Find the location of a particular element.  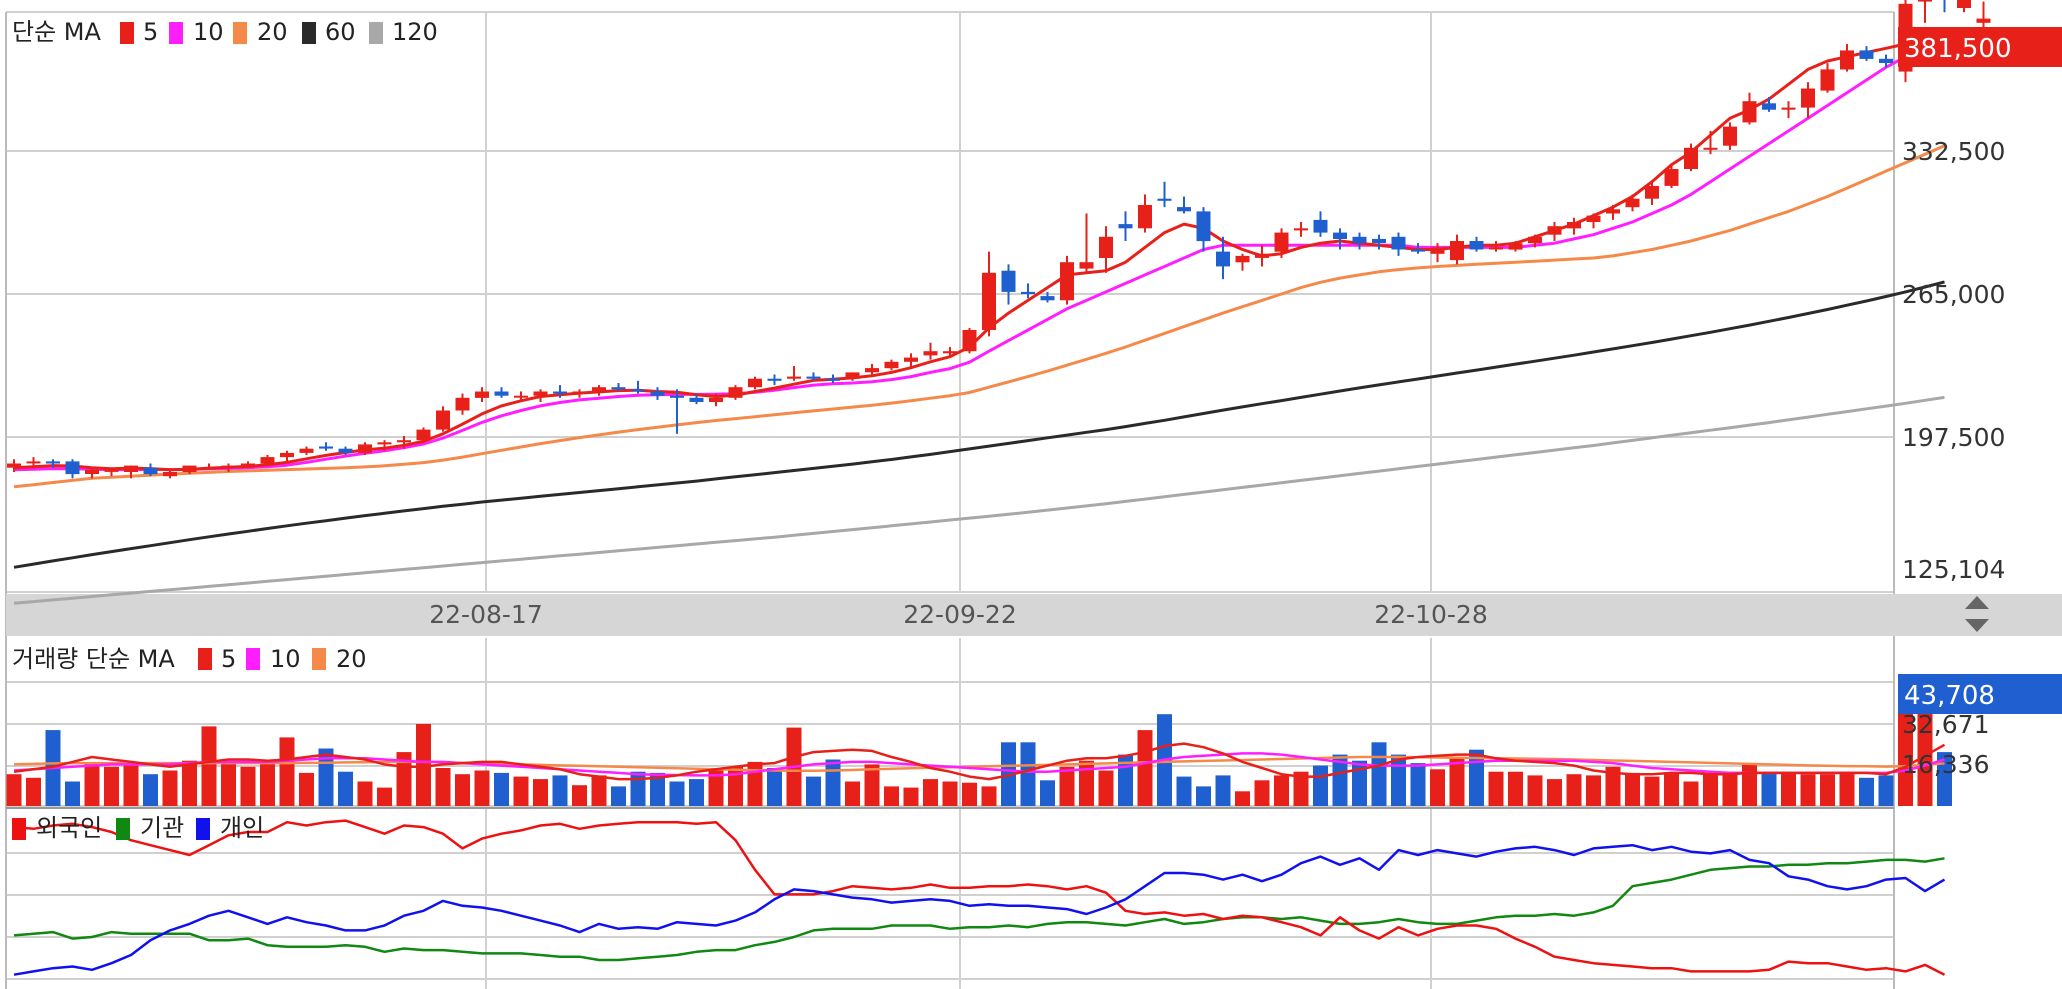

ma20-swatch is located at coordinates (240, 33).